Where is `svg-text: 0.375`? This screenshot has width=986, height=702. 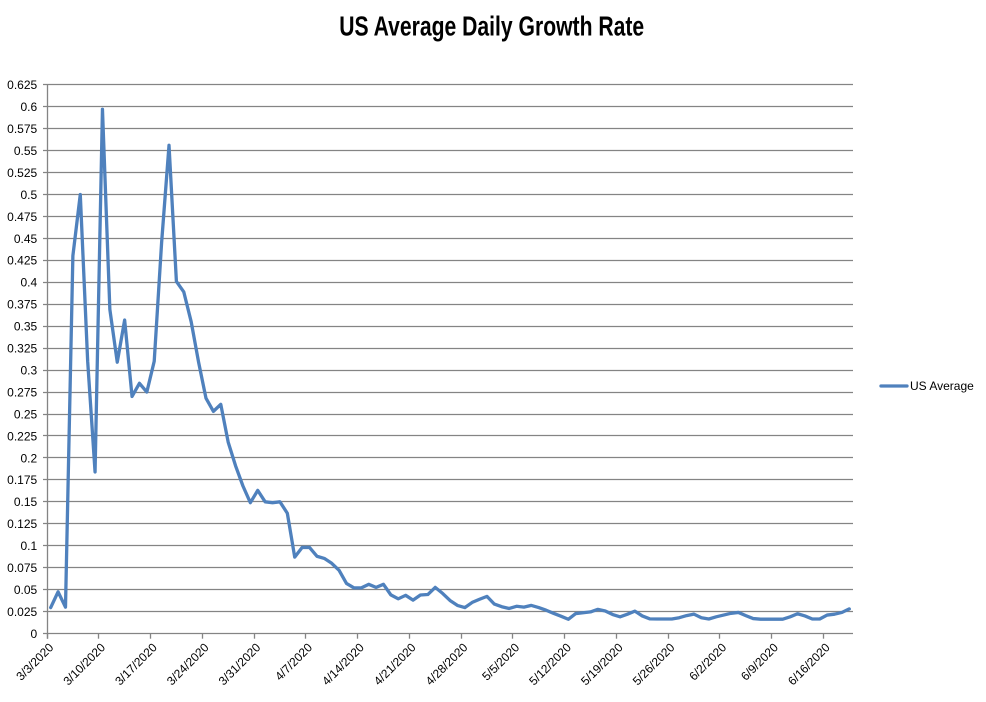 svg-text: 0.375 is located at coordinates (22, 305).